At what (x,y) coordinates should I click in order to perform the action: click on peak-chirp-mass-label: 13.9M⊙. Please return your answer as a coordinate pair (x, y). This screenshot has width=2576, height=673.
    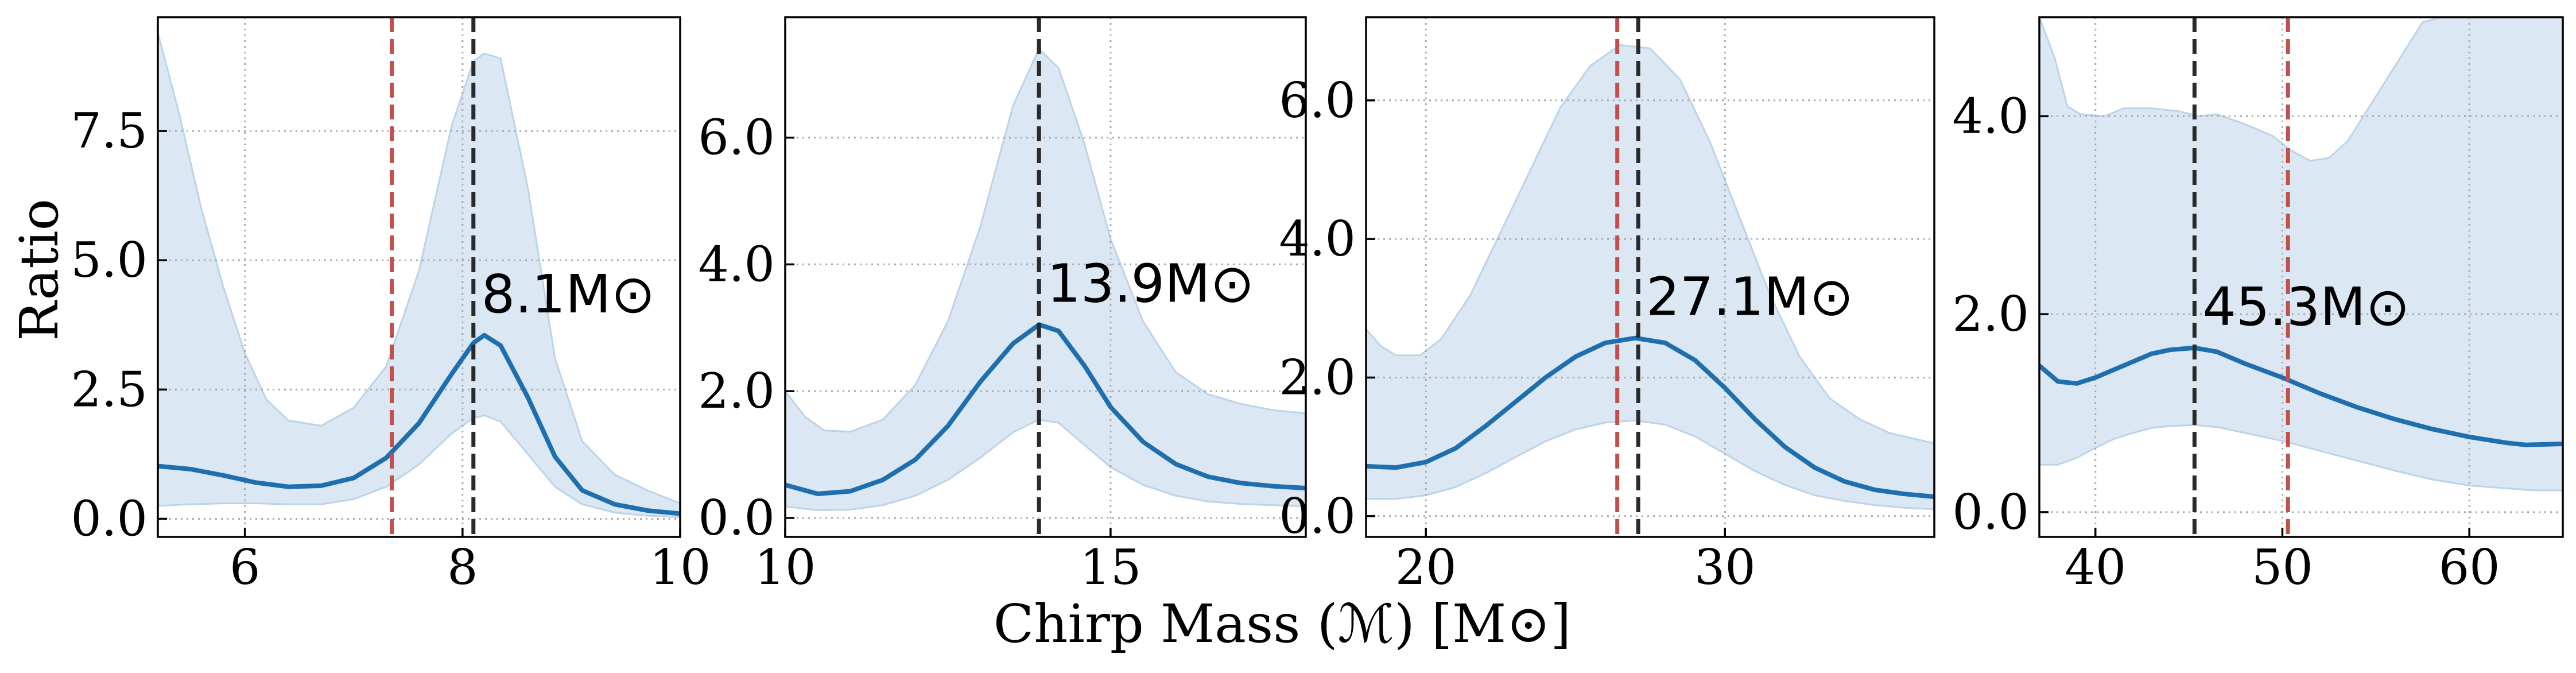
    Looking at the image, I should click on (1150, 284).